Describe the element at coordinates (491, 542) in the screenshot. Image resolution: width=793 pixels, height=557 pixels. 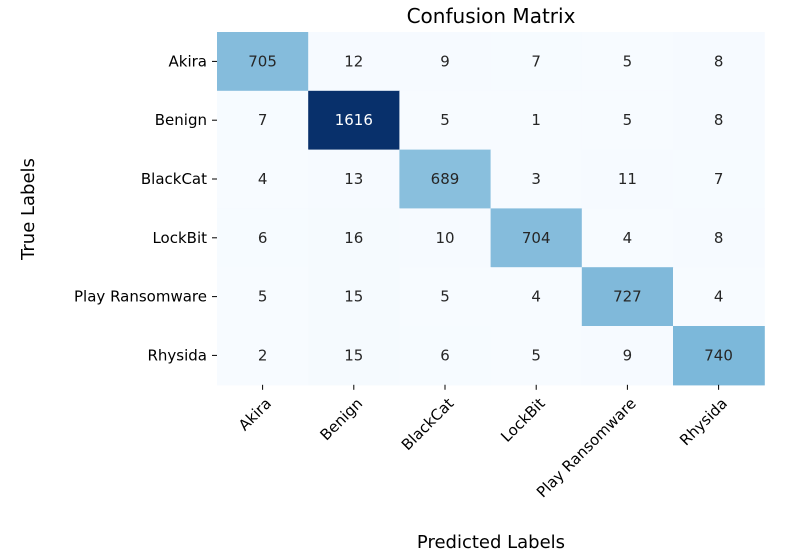
I see `x-axis-label: Predicted Labels` at that location.